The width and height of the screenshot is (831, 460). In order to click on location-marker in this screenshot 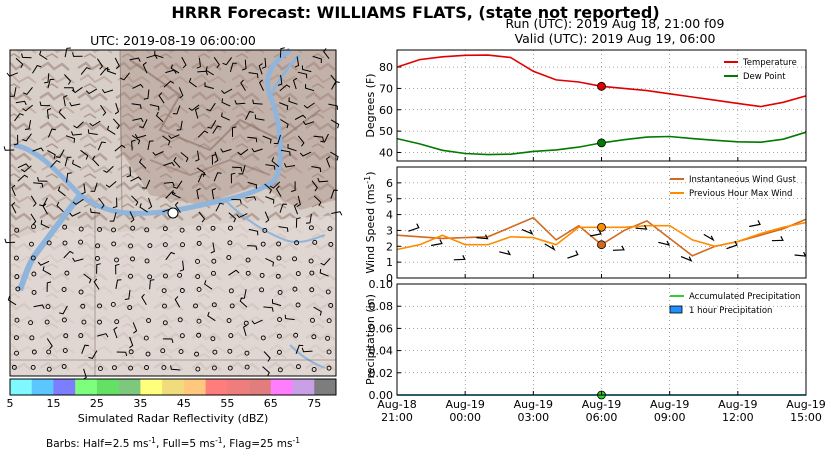, I will do `click(173, 213)`.